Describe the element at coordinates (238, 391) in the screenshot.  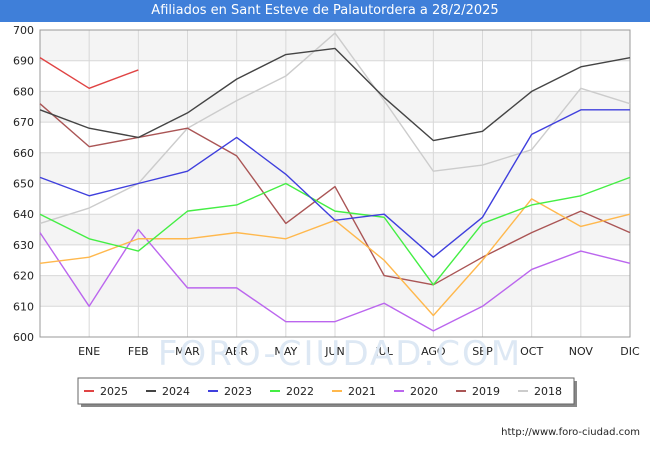
I see `legend-label-2023: 2023` at that location.